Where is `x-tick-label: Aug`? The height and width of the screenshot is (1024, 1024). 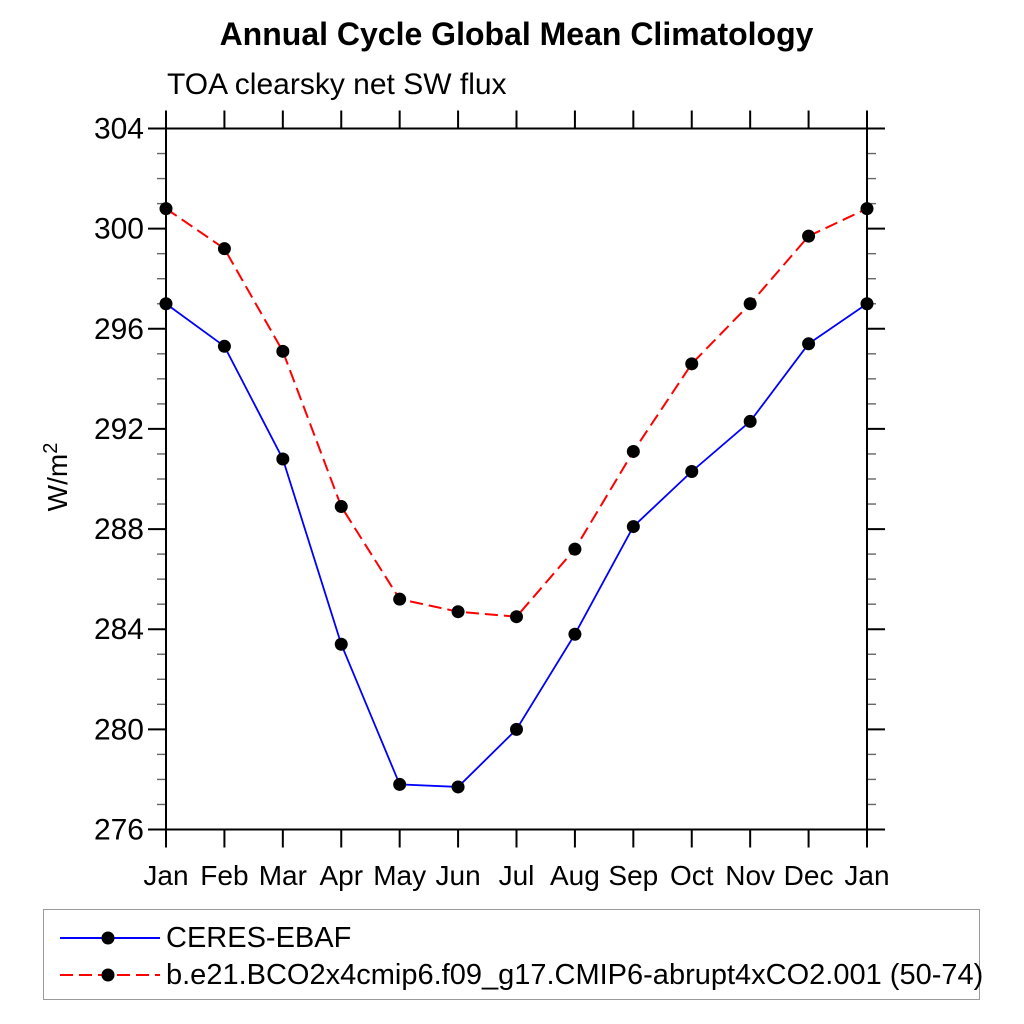
x-tick-label: Aug is located at coordinates (575, 875).